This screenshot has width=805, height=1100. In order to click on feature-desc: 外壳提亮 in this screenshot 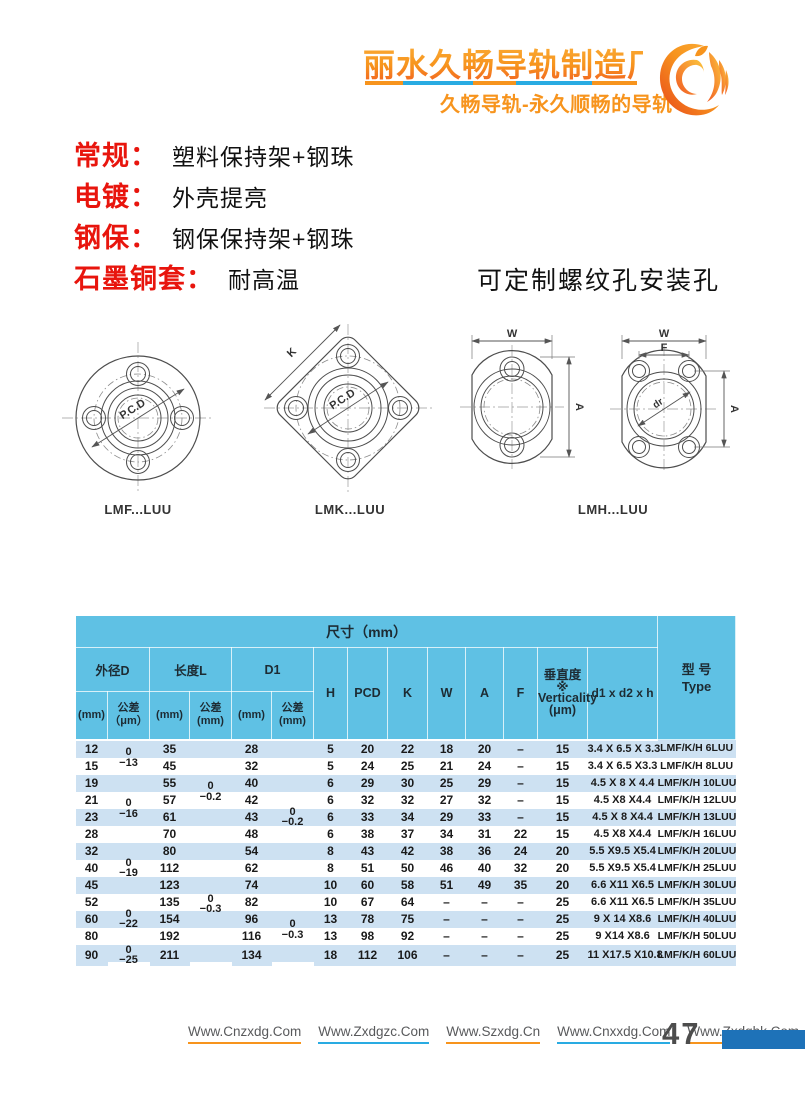, I will do `click(220, 198)`.